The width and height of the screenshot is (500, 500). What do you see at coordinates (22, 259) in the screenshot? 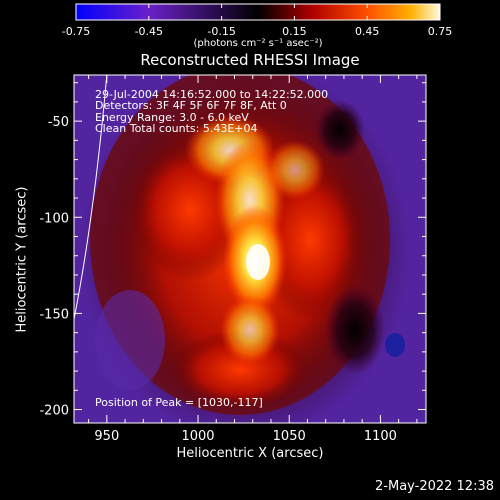
I see `y-axis-label: Heliocentric Y (arcsec)` at bounding box center [22, 259].